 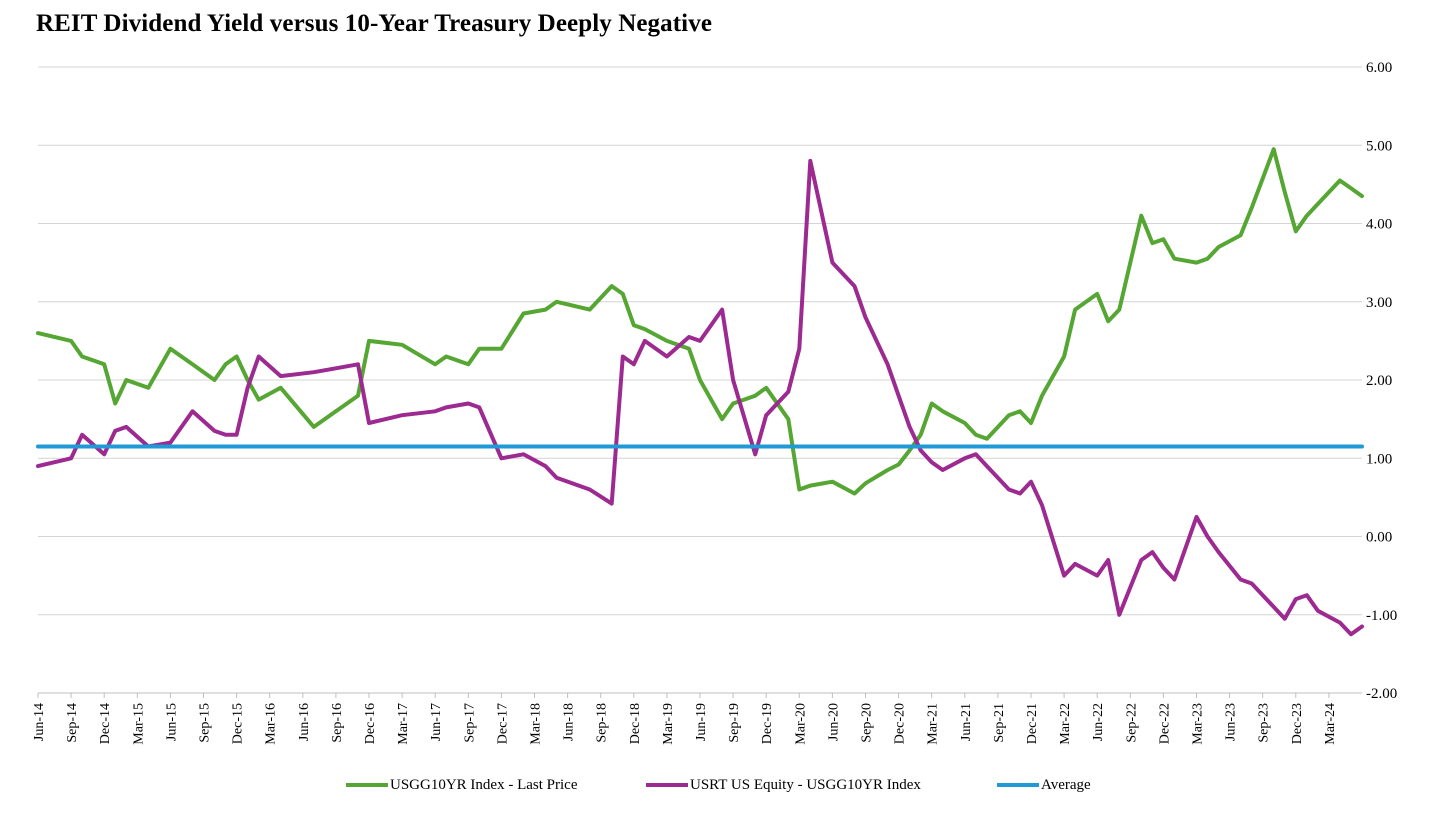 I want to click on x-tick-label: Sep-19, so click(x=734, y=723).